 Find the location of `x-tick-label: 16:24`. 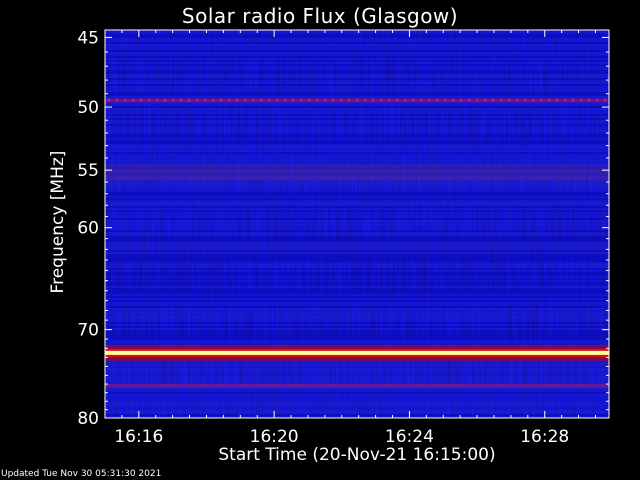

x-tick-label: 16:24 is located at coordinates (409, 437).